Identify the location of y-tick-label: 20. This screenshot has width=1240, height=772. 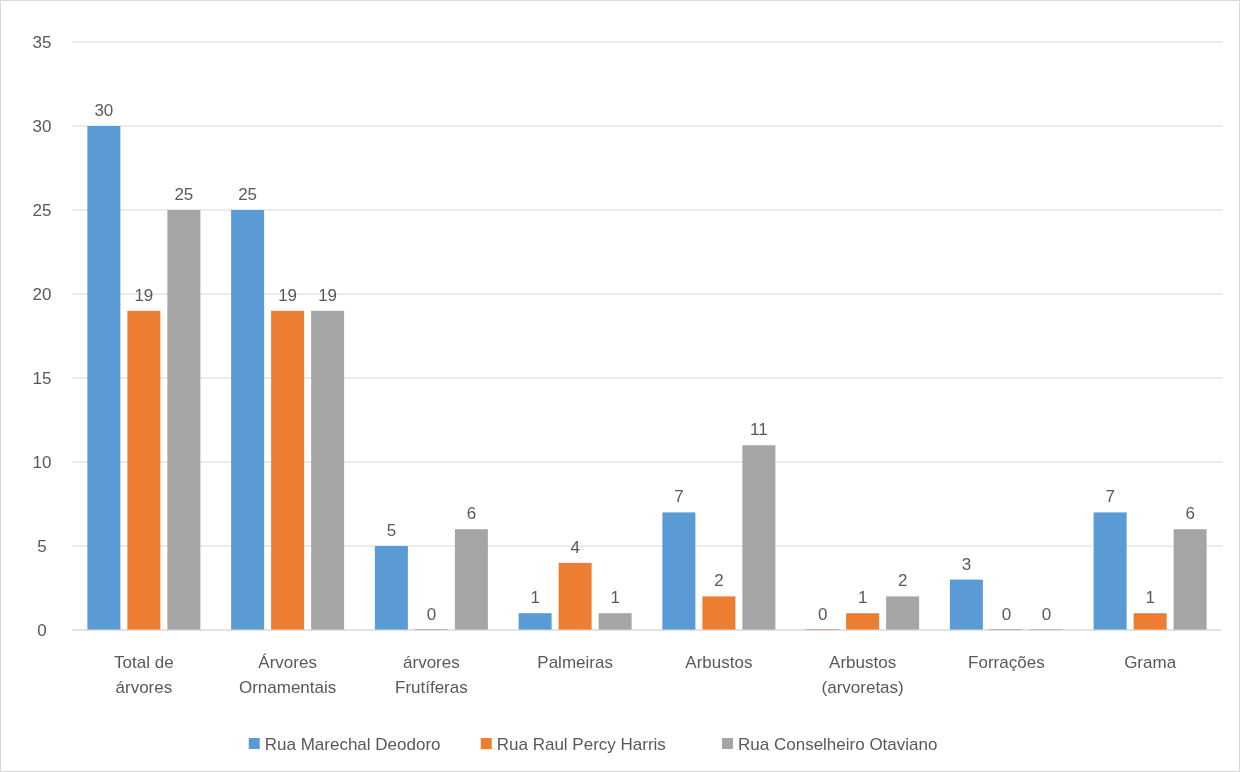
(42, 294).